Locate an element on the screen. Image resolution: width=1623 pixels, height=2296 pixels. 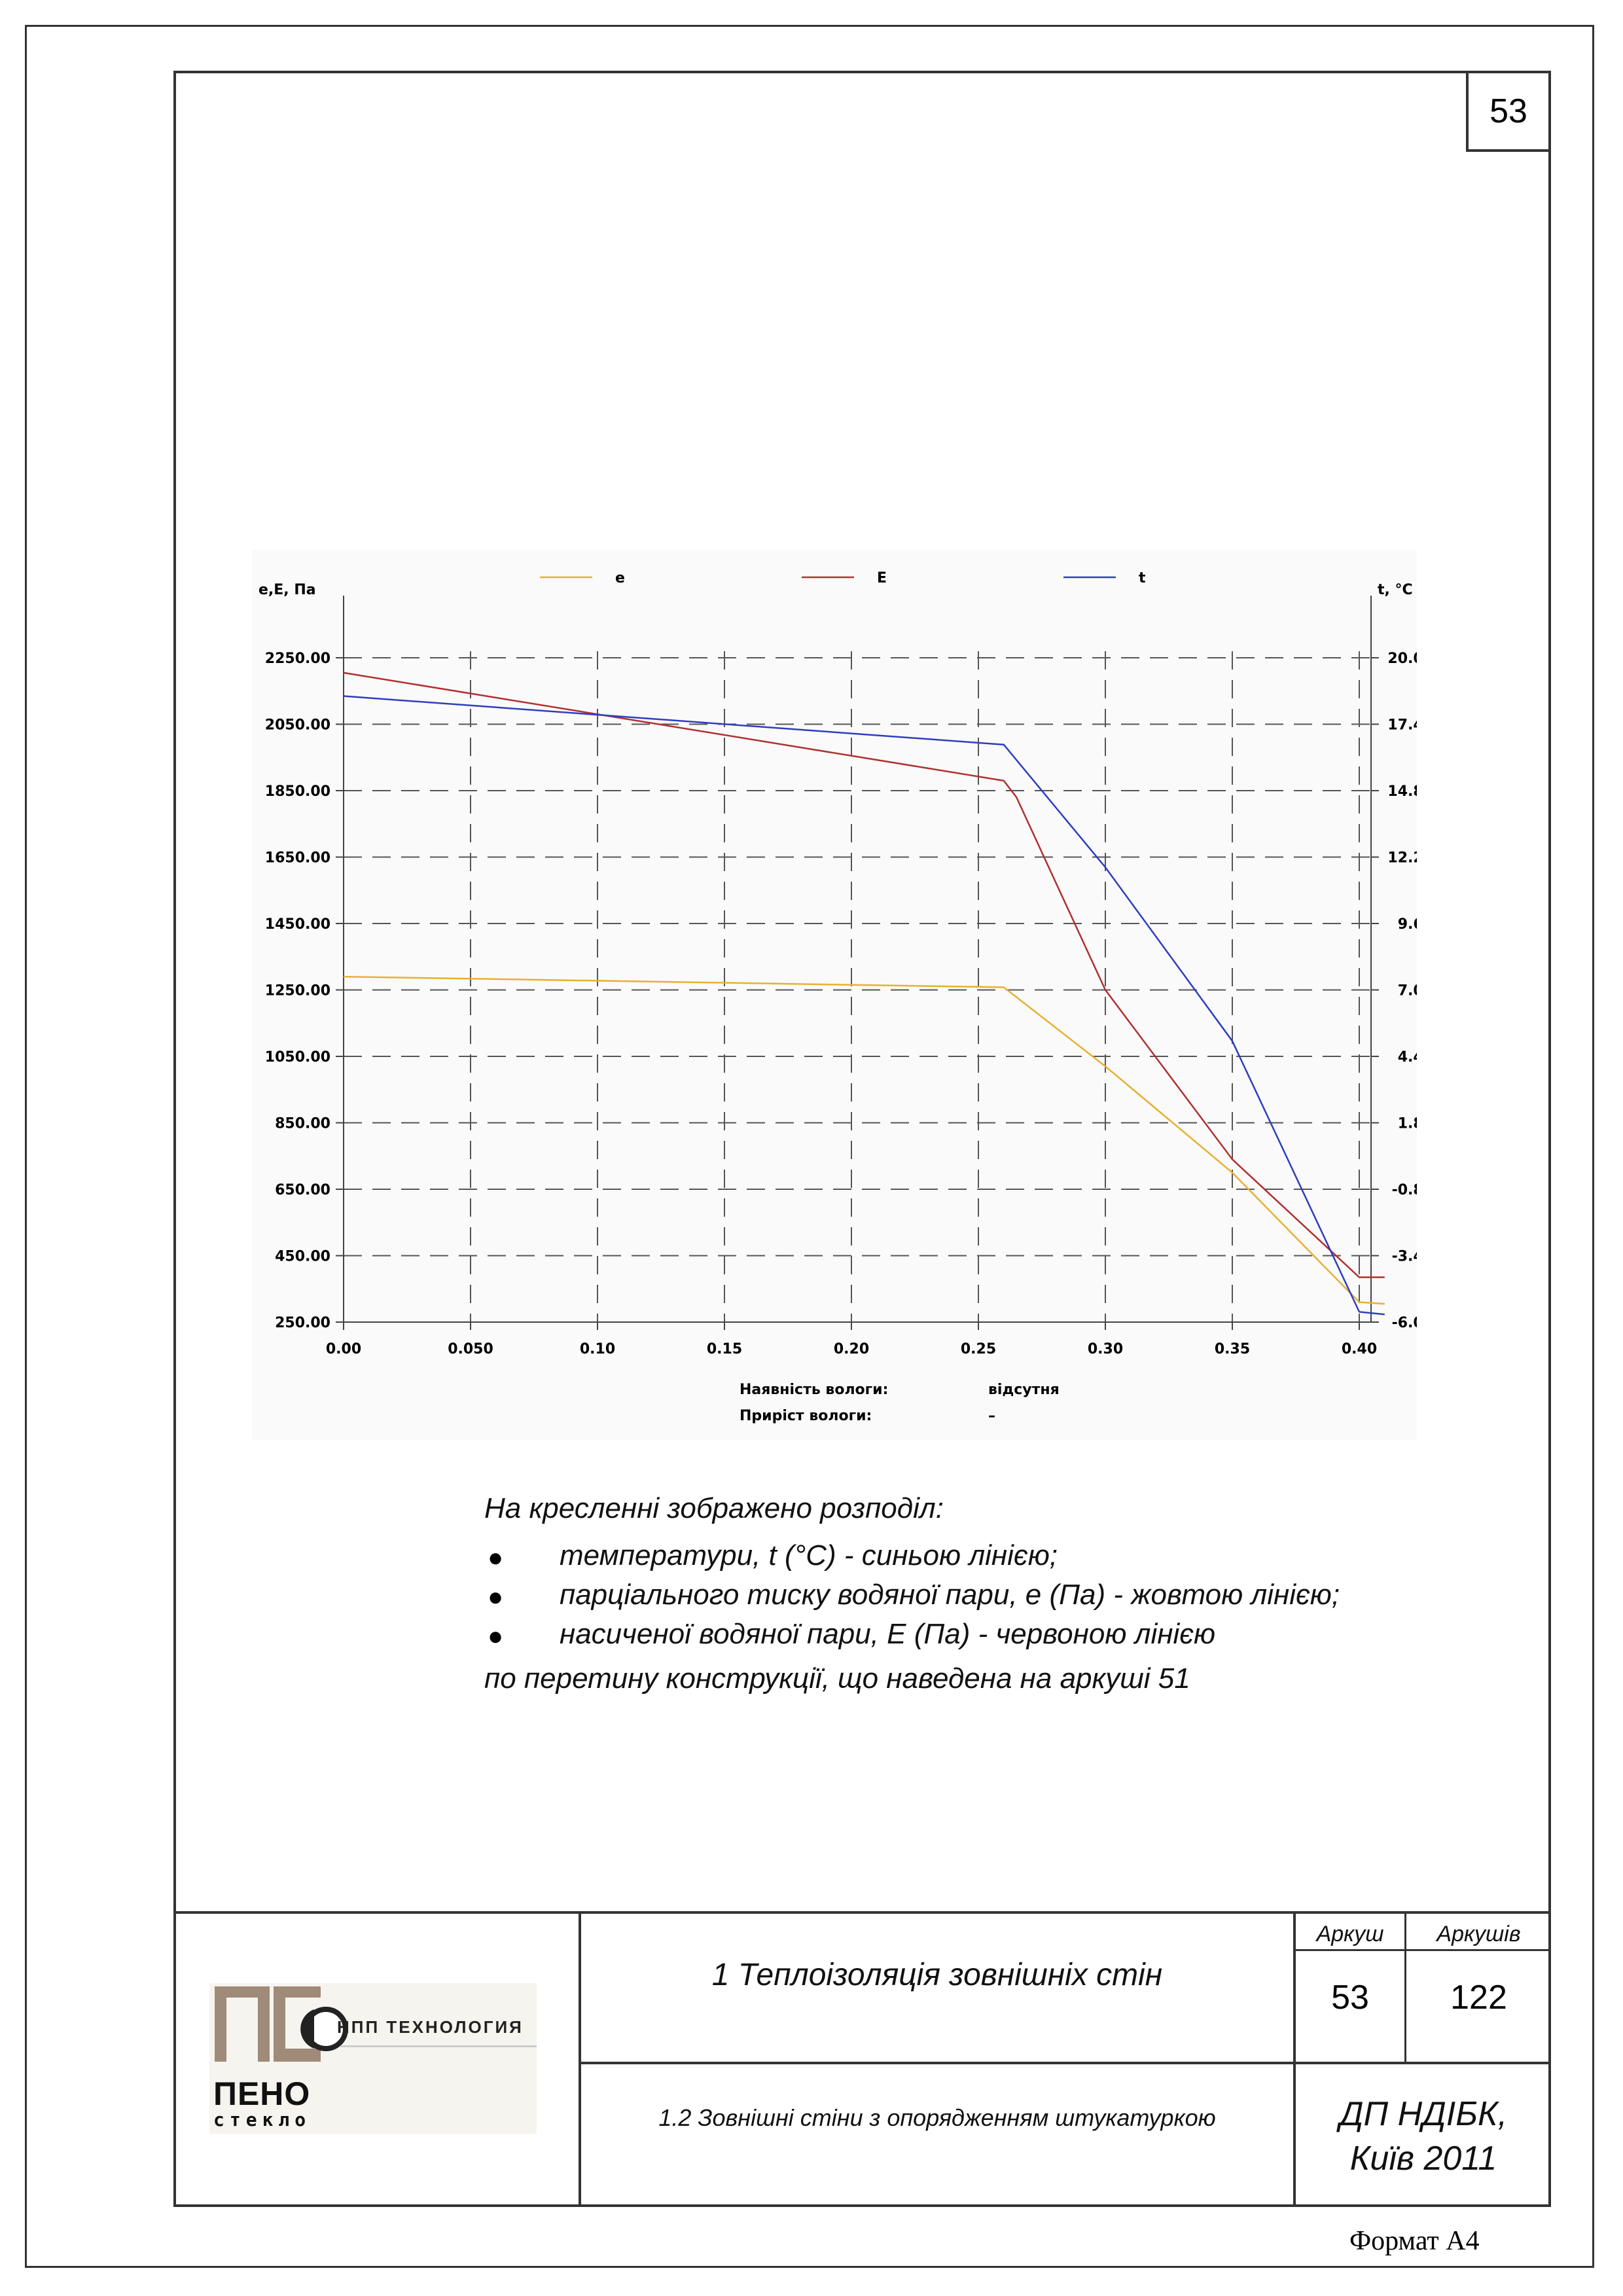
x-tick-label: 0.00 is located at coordinates (344, 1349).